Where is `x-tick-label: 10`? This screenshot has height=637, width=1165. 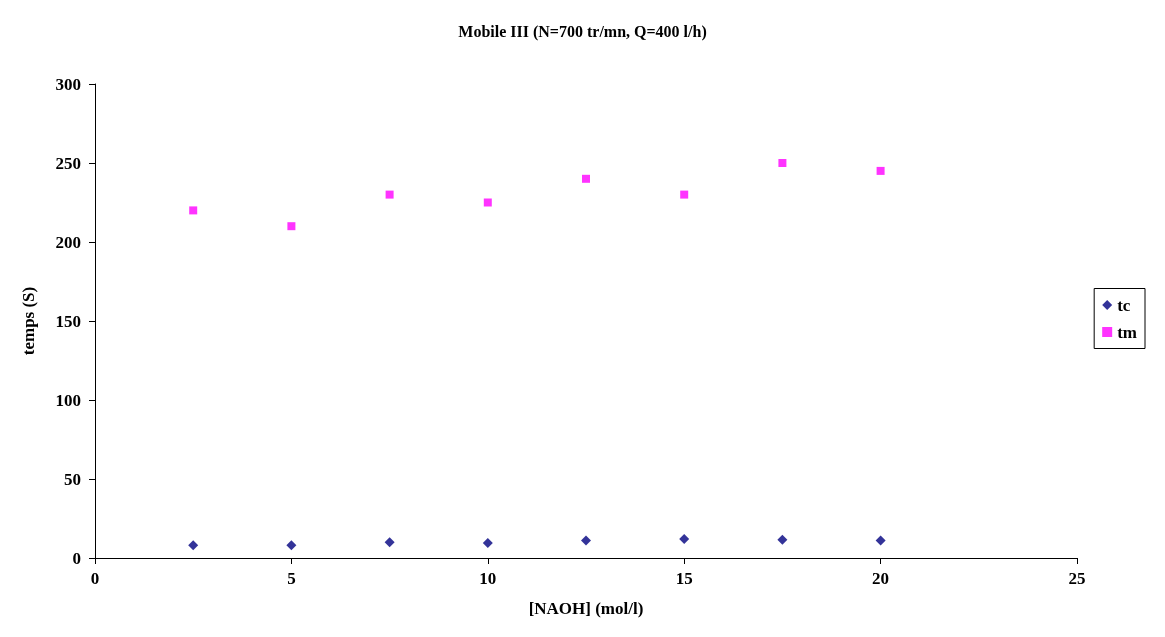
x-tick-label: 10 is located at coordinates (488, 578).